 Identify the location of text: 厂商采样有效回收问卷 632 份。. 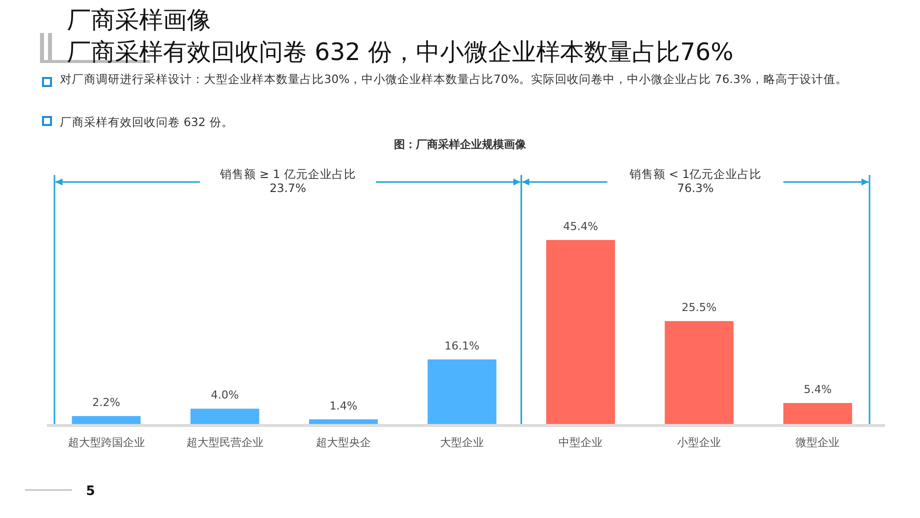
(147, 122).